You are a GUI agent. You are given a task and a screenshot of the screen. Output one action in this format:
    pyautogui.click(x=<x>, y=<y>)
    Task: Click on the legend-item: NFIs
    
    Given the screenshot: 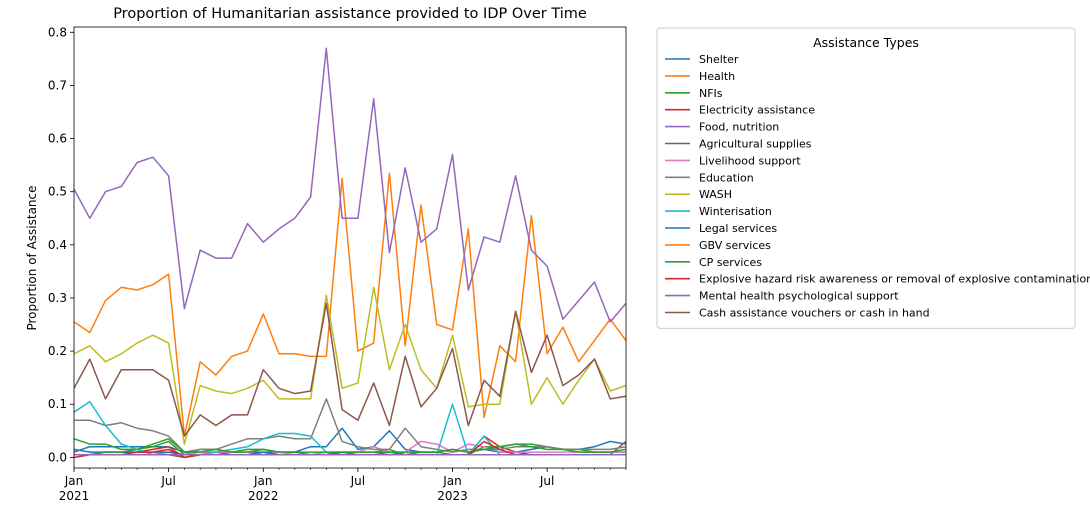 What is the action you would take?
    pyautogui.click(x=694, y=93)
    